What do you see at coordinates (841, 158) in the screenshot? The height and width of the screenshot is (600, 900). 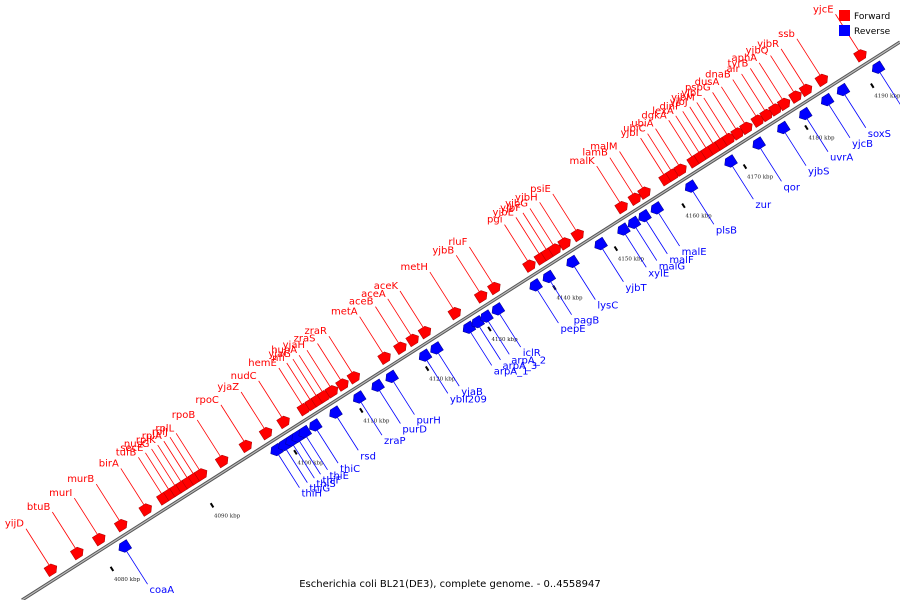 I see `gene-label: uvrA` at bounding box center [841, 158].